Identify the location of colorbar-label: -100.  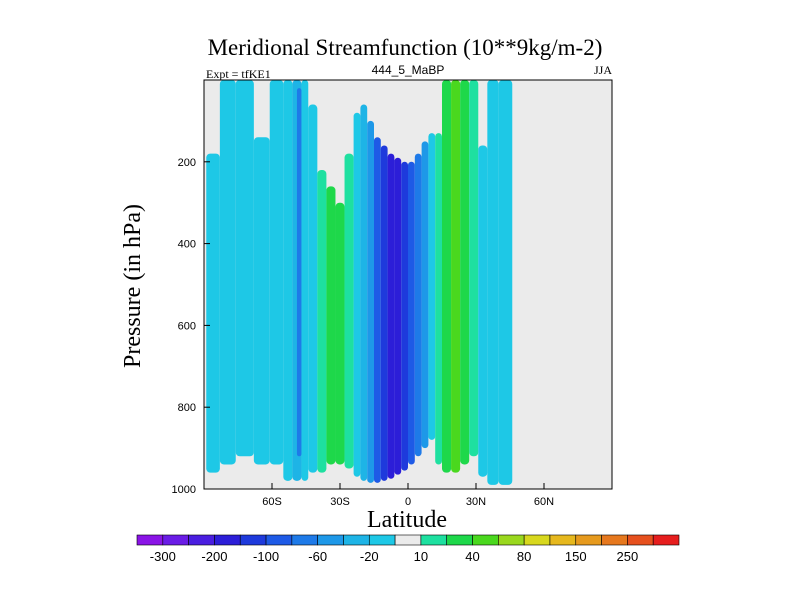
(266, 556).